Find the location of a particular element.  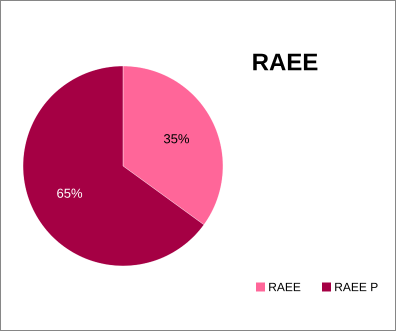

data-label: 35% is located at coordinates (177, 139).